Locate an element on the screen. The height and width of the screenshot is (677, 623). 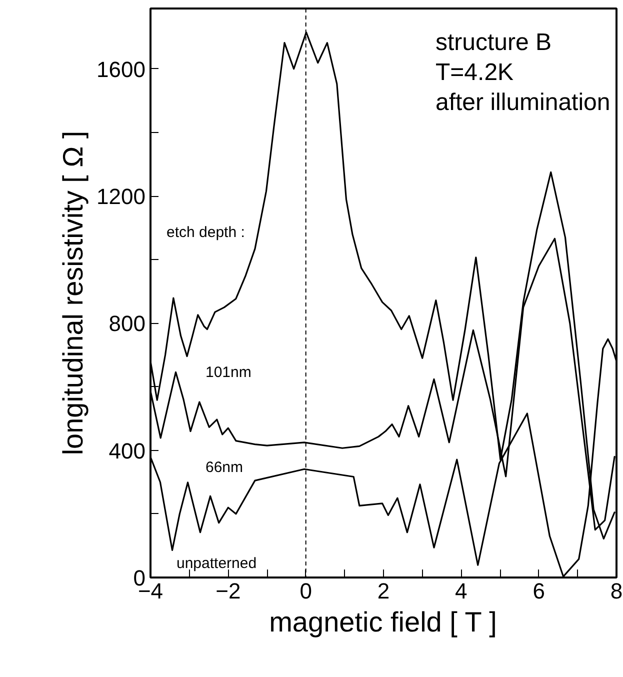
annotation: 66nm is located at coordinates (225, 467).